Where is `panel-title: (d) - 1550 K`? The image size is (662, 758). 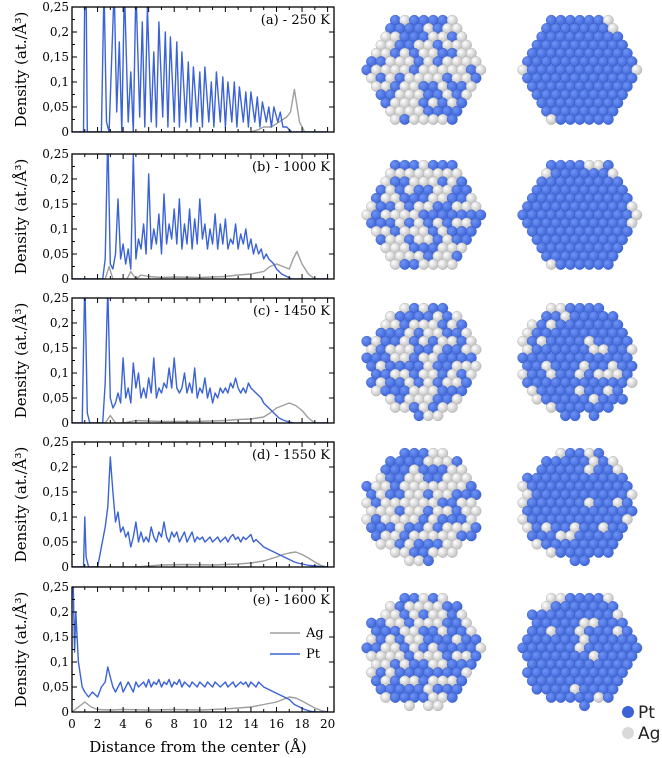 panel-title: (d) - 1550 K is located at coordinates (291, 455).